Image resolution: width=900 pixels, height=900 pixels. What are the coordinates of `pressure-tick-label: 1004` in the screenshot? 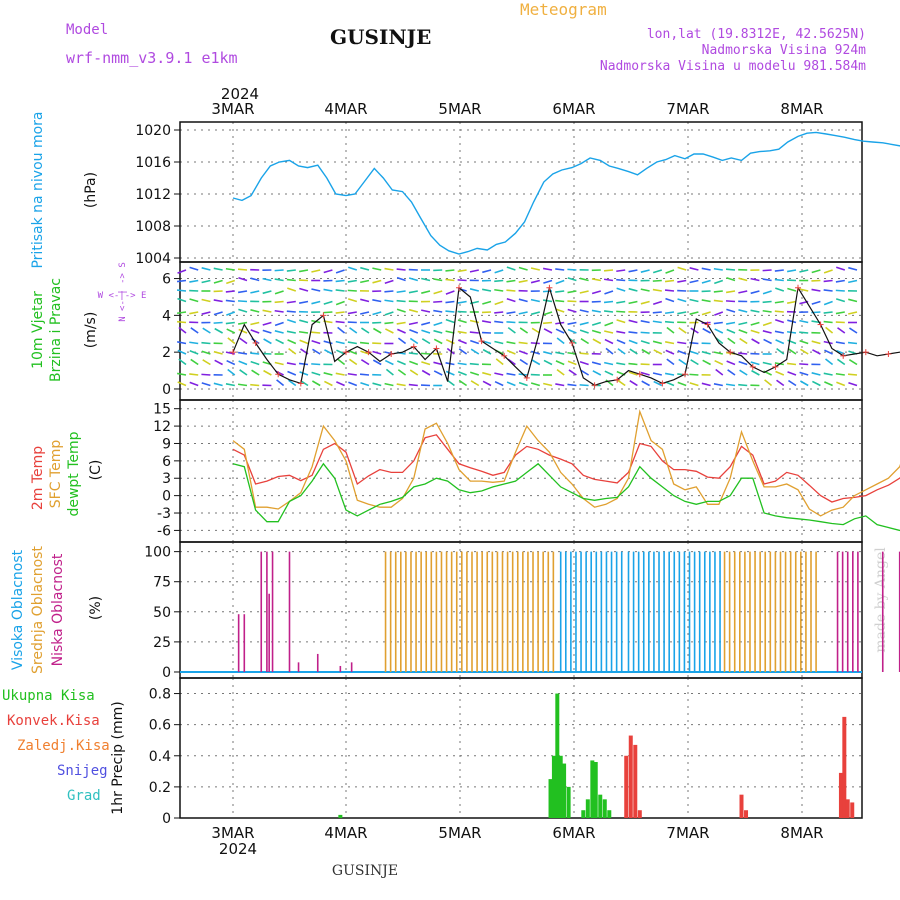 It's located at (153, 259).